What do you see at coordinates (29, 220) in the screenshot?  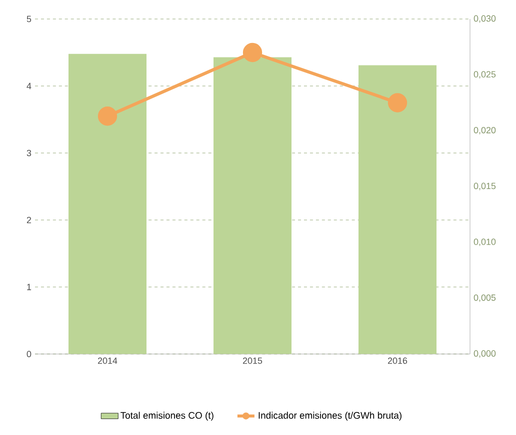 I see `y-tick-label: 2` at bounding box center [29, 220].